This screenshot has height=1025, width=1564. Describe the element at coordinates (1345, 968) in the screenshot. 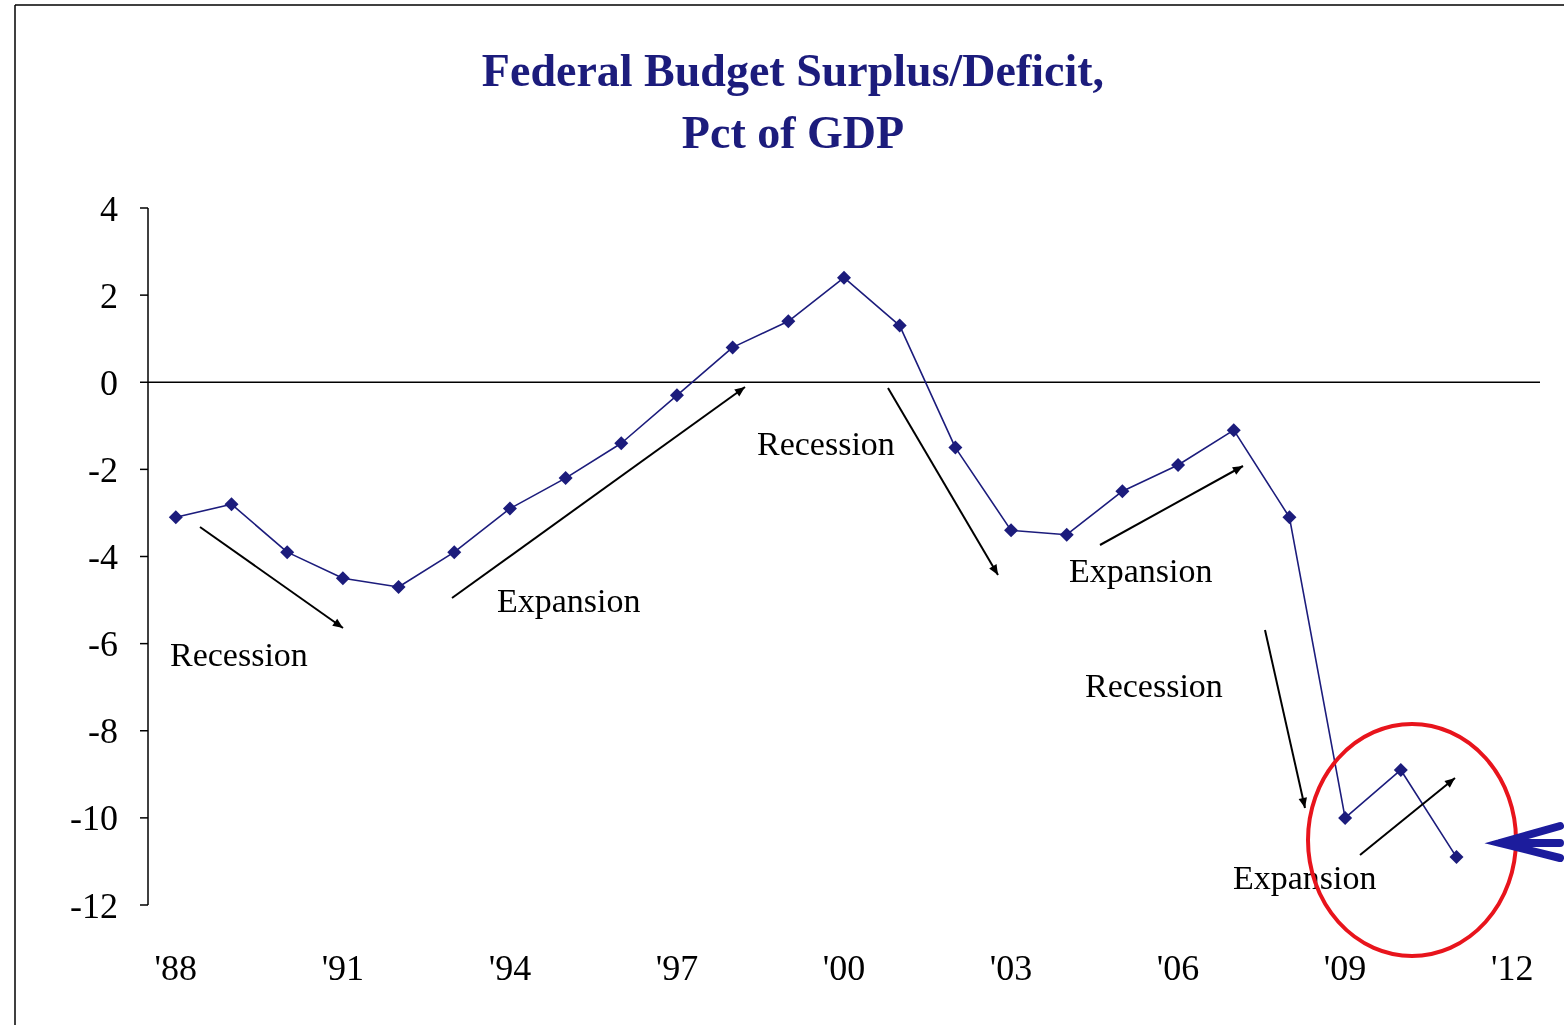

I see `x-tick-label: '09` at that location.